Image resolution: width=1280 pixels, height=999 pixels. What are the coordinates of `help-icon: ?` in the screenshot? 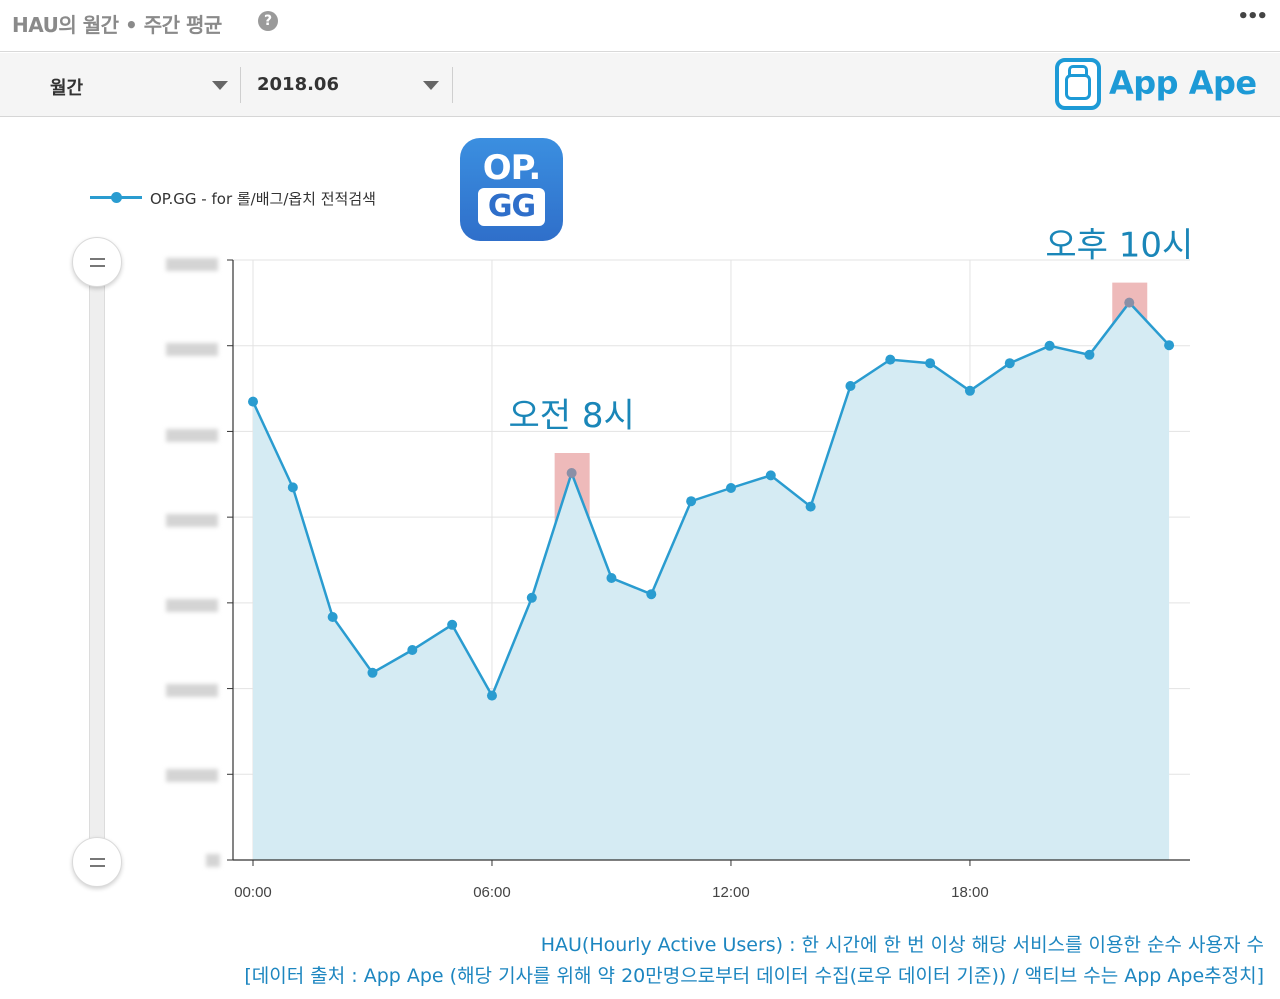 It's located at (268, 21).